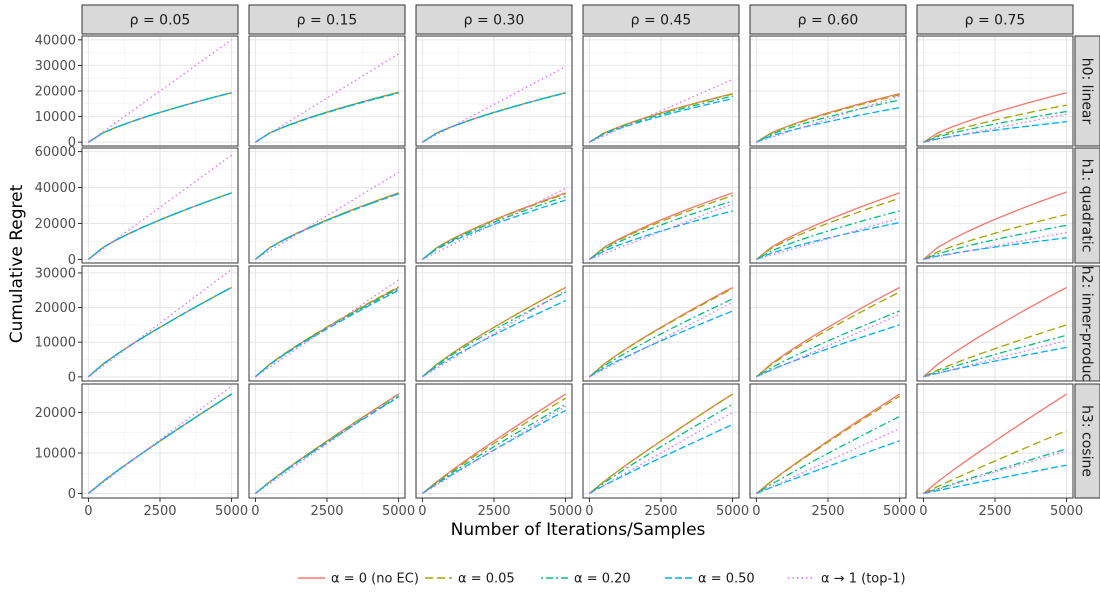 The height and width of the screenshot is (592, 1100). Describe the element at coordinates (1087, 91) in the screenshot. I see `row-strip` at that location.